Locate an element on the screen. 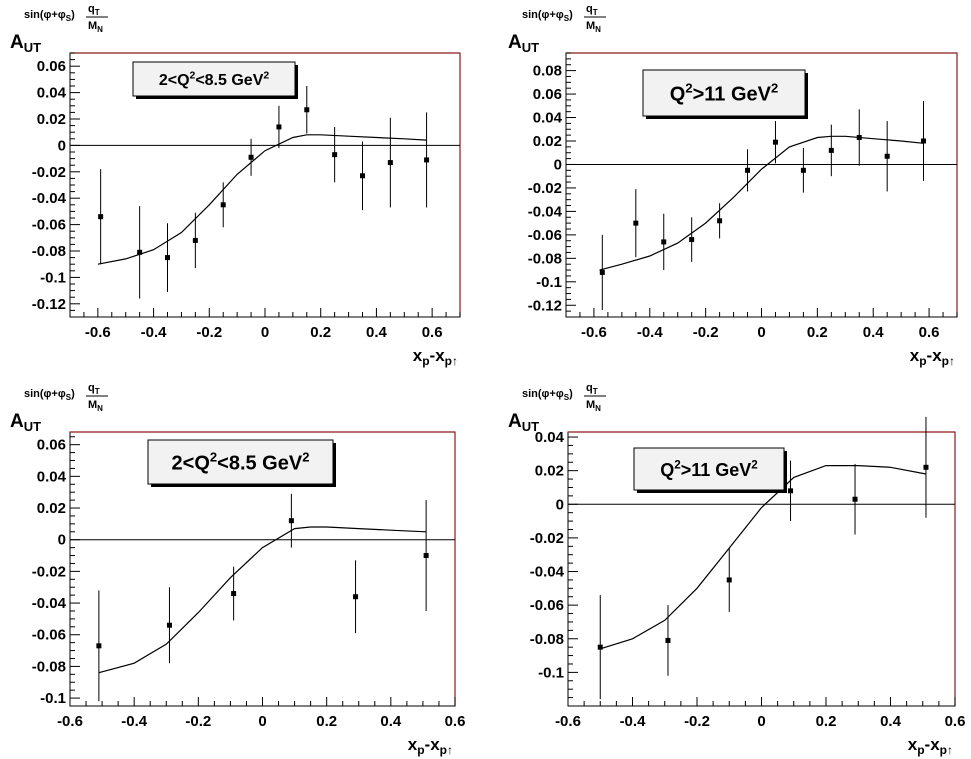 Image resolution: width=971 pixels, height=759 pixels. chart-title: Q2>11 GeV2 is located at coordinates (724, 93).